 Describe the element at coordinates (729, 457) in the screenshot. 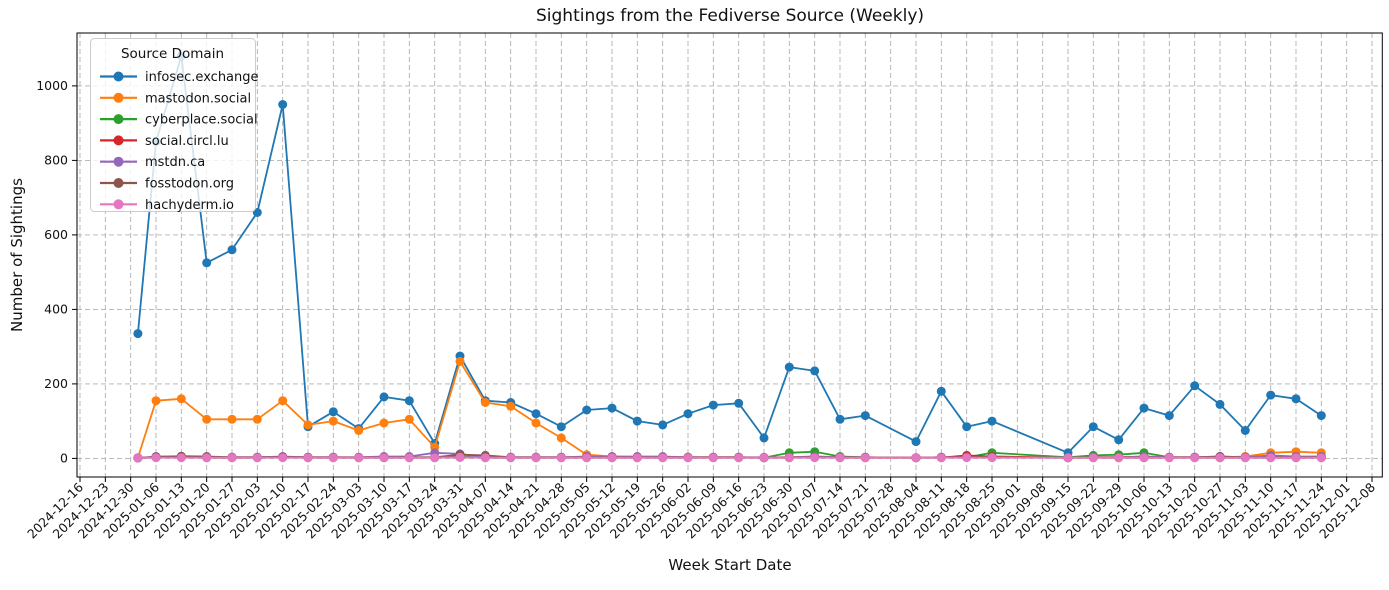

I see `series-hachyderm.io` at that location.